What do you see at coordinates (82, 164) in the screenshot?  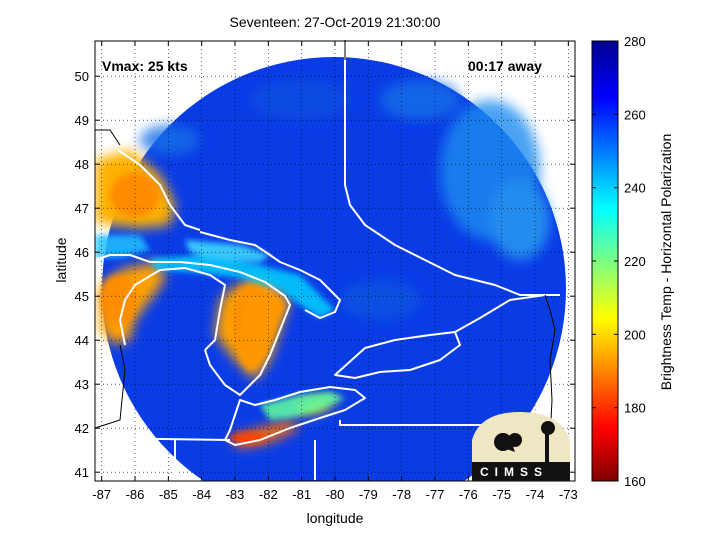 I see `y-tick-label: 48` at bounding box center [82, 164].